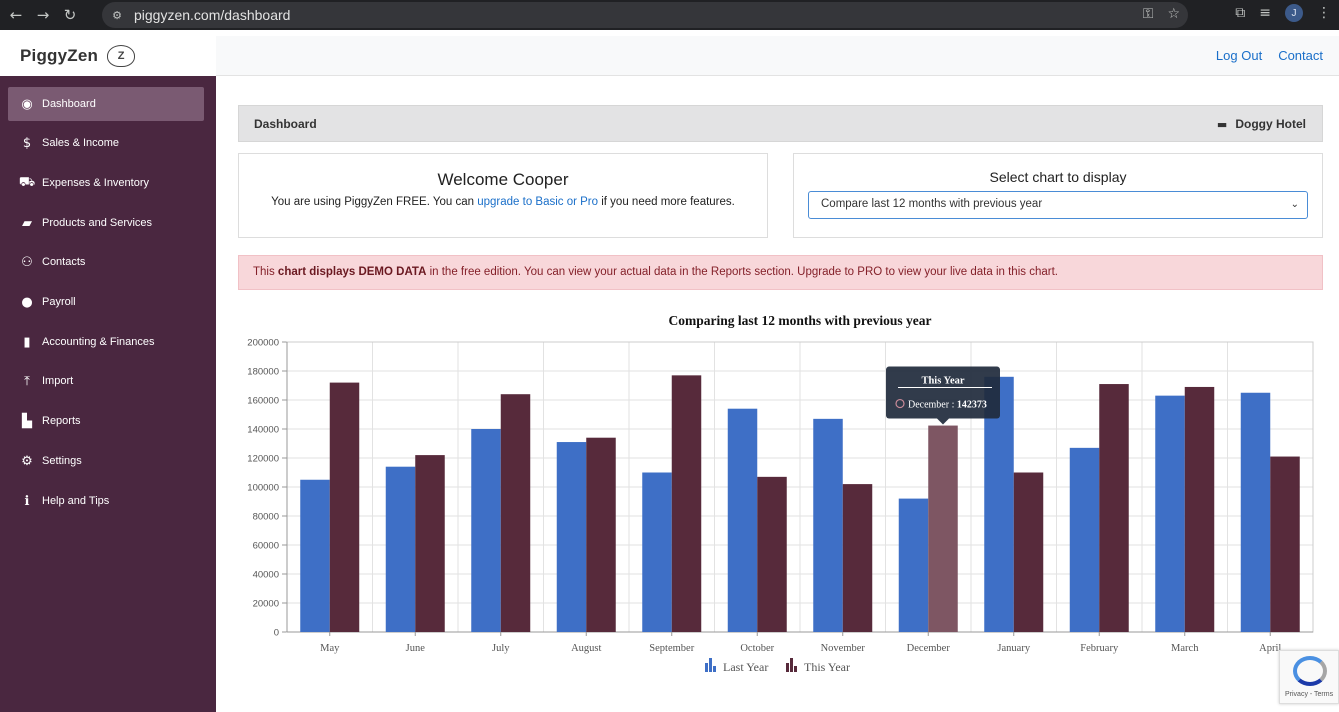 This screenshot has width=1339, height=712. Describe the element at coordinates (263, 401) in the screenshot. I see `y-tick-label: 160000` at that location.